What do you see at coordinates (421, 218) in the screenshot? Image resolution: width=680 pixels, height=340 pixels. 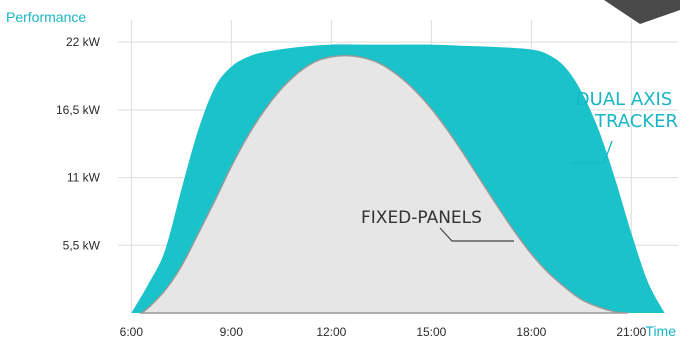 I see `fixed-panels-label: FIXED-PANELS` at bounding box center [421, 218].